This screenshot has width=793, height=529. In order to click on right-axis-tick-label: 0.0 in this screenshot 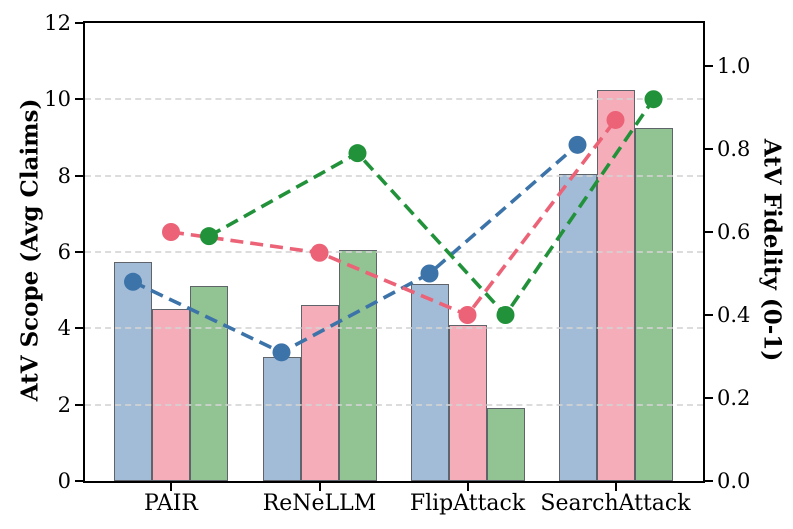, I will do `click(734, 481)`.